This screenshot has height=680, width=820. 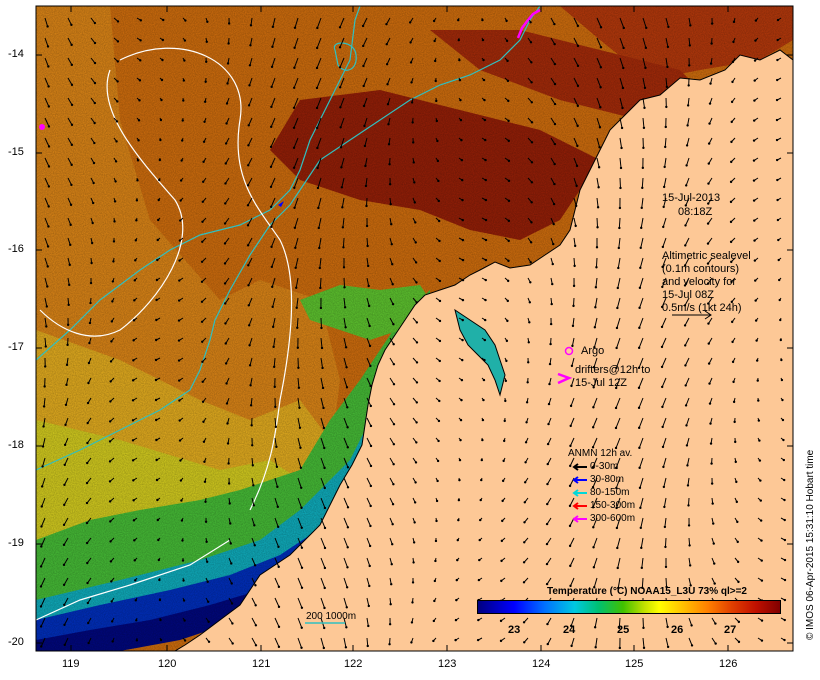 What do you see at coordinates (695, 212) in the screenshot?
I see `datetime-time: 08:18Z` at bounding box center [695, 212].